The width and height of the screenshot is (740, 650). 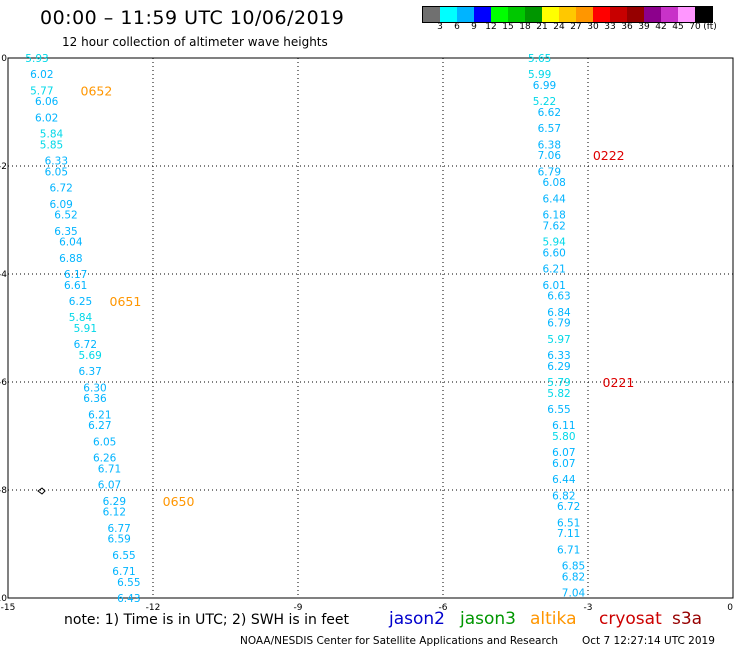 I want to click on wave-height-label: 6.11, so click(x=563, y=426).